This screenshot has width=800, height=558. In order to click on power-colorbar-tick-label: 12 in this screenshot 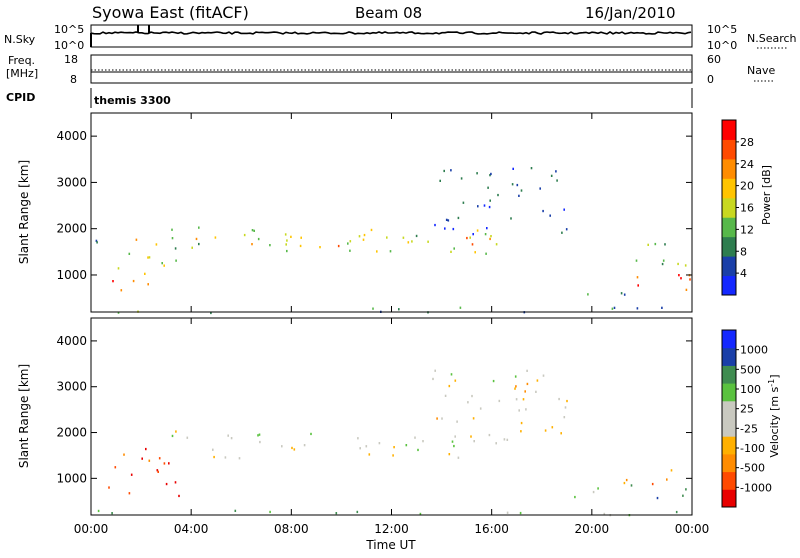, I will do `click(747, 229)`.